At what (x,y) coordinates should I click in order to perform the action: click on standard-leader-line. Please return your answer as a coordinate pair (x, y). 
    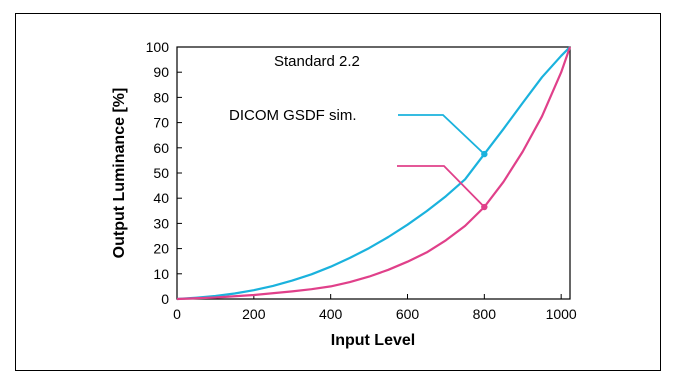
    Looking at the image, I should click on (441, 186).